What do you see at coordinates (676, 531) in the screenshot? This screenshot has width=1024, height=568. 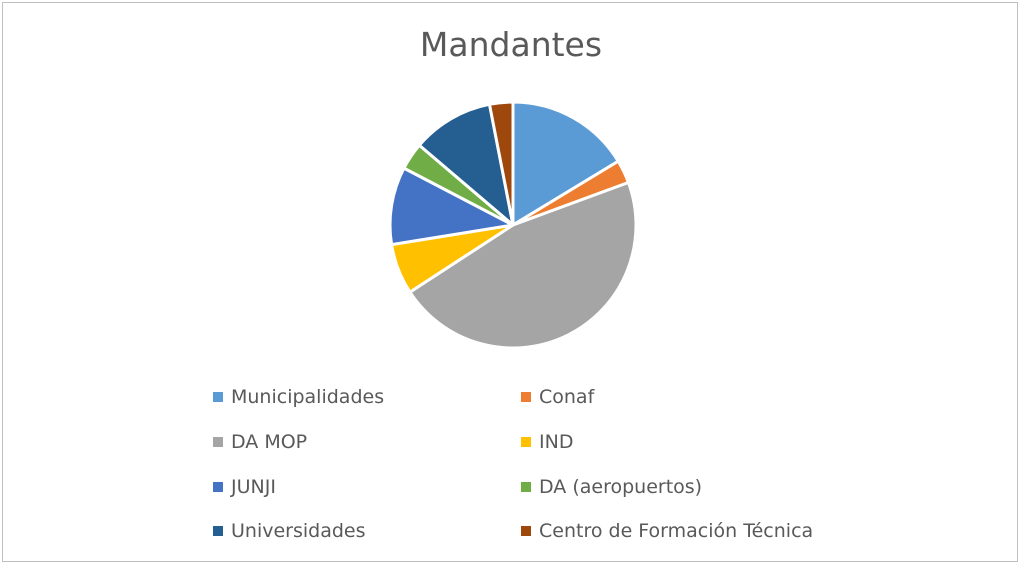 I see `legend-label: Centro de Formación Técnica` at bounding box center [676, 531].